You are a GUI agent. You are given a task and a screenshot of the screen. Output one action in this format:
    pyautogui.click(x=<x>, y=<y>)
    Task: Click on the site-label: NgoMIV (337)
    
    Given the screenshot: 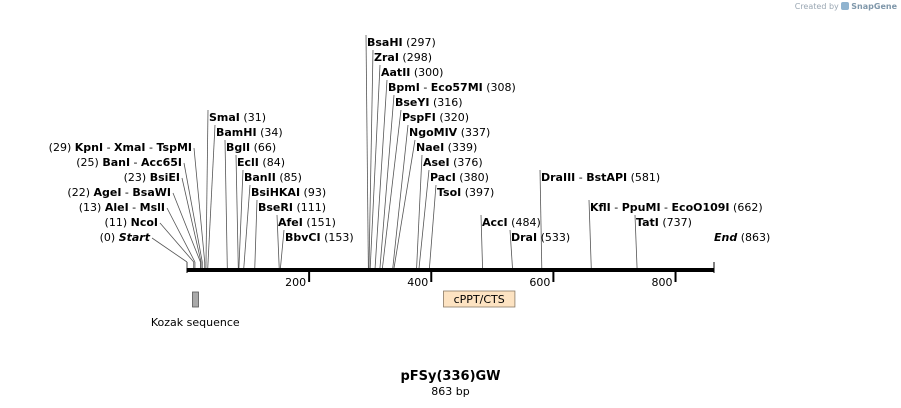 What is the action you would take?
    pyautogui.click(x=449, y=132)
    